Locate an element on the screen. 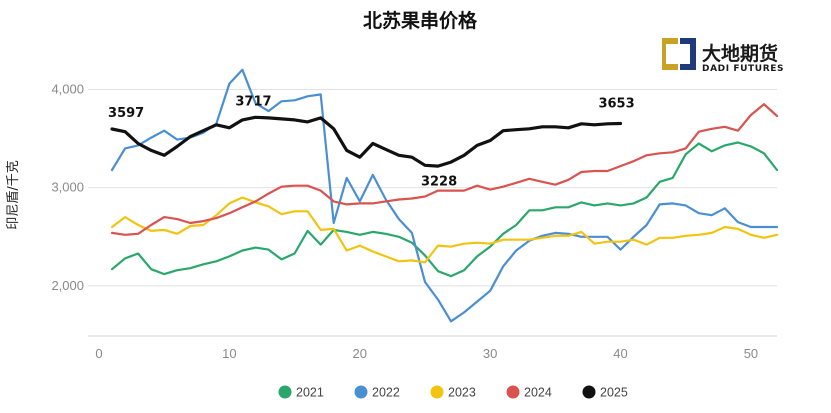  logo-mark-cut is located at coordinates (678, 54).